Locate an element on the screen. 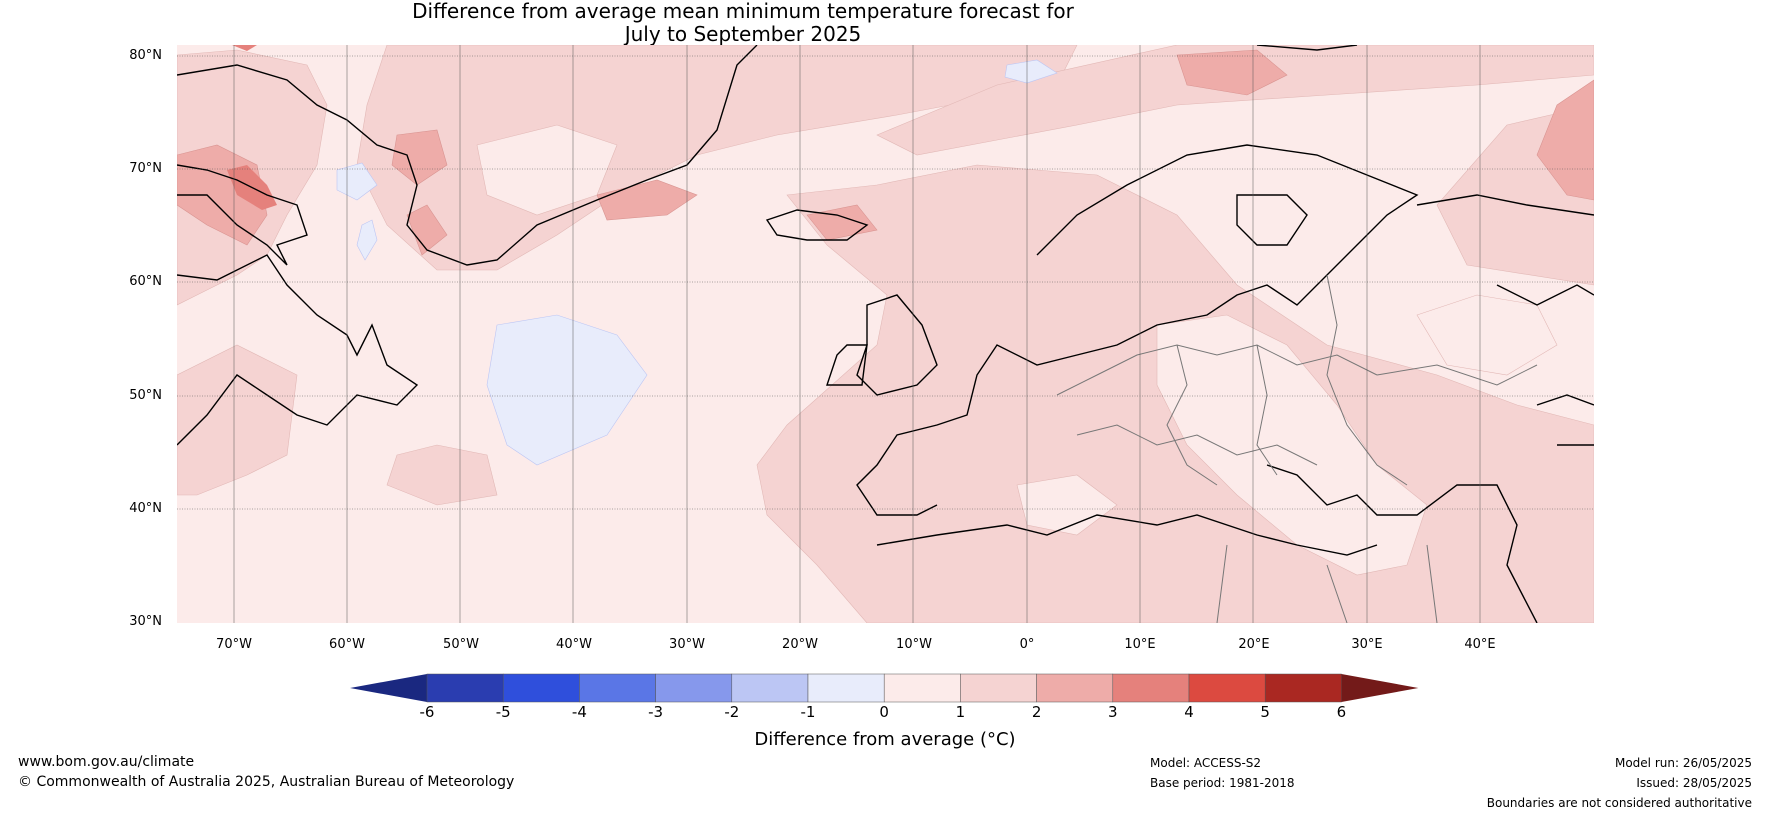 This screenshot has width=1770, height=816. colorbar-tick-label: 6 is located at coordinates (1341, 712).